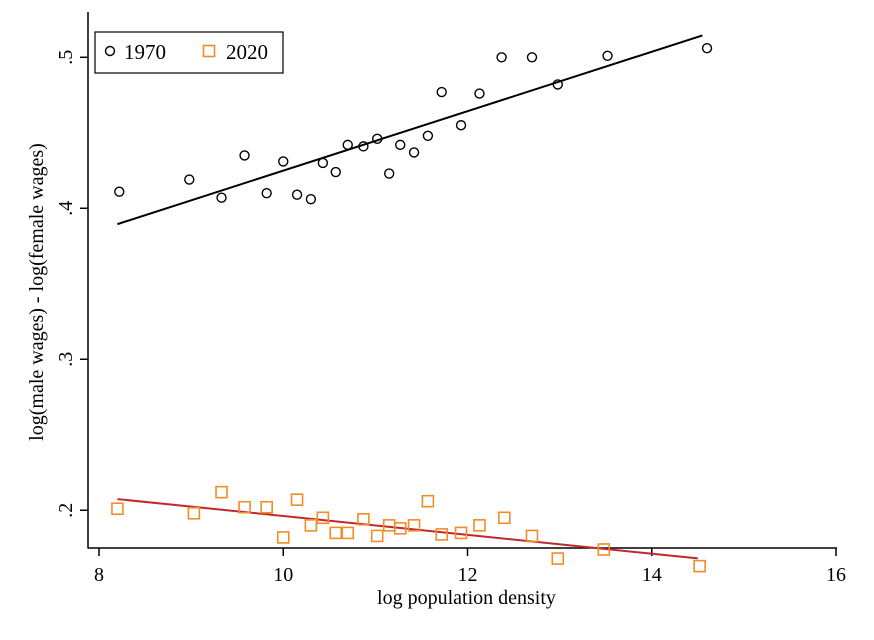 This screenshot has height=640, width=874. What do you see at coordinates (836, 575) in the screenshot?
I see `x-tick-label: 16` at bounding box center [836, 575].